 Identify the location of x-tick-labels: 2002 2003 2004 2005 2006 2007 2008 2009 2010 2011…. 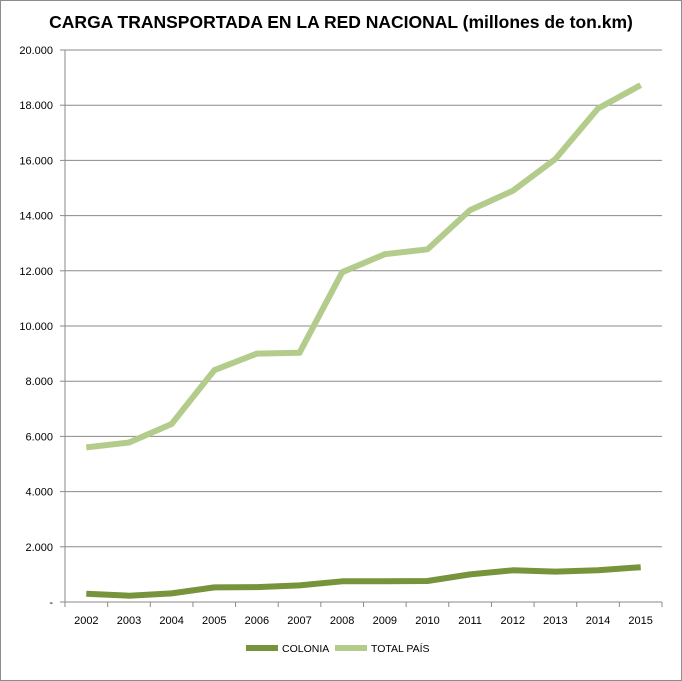
(363, 621).